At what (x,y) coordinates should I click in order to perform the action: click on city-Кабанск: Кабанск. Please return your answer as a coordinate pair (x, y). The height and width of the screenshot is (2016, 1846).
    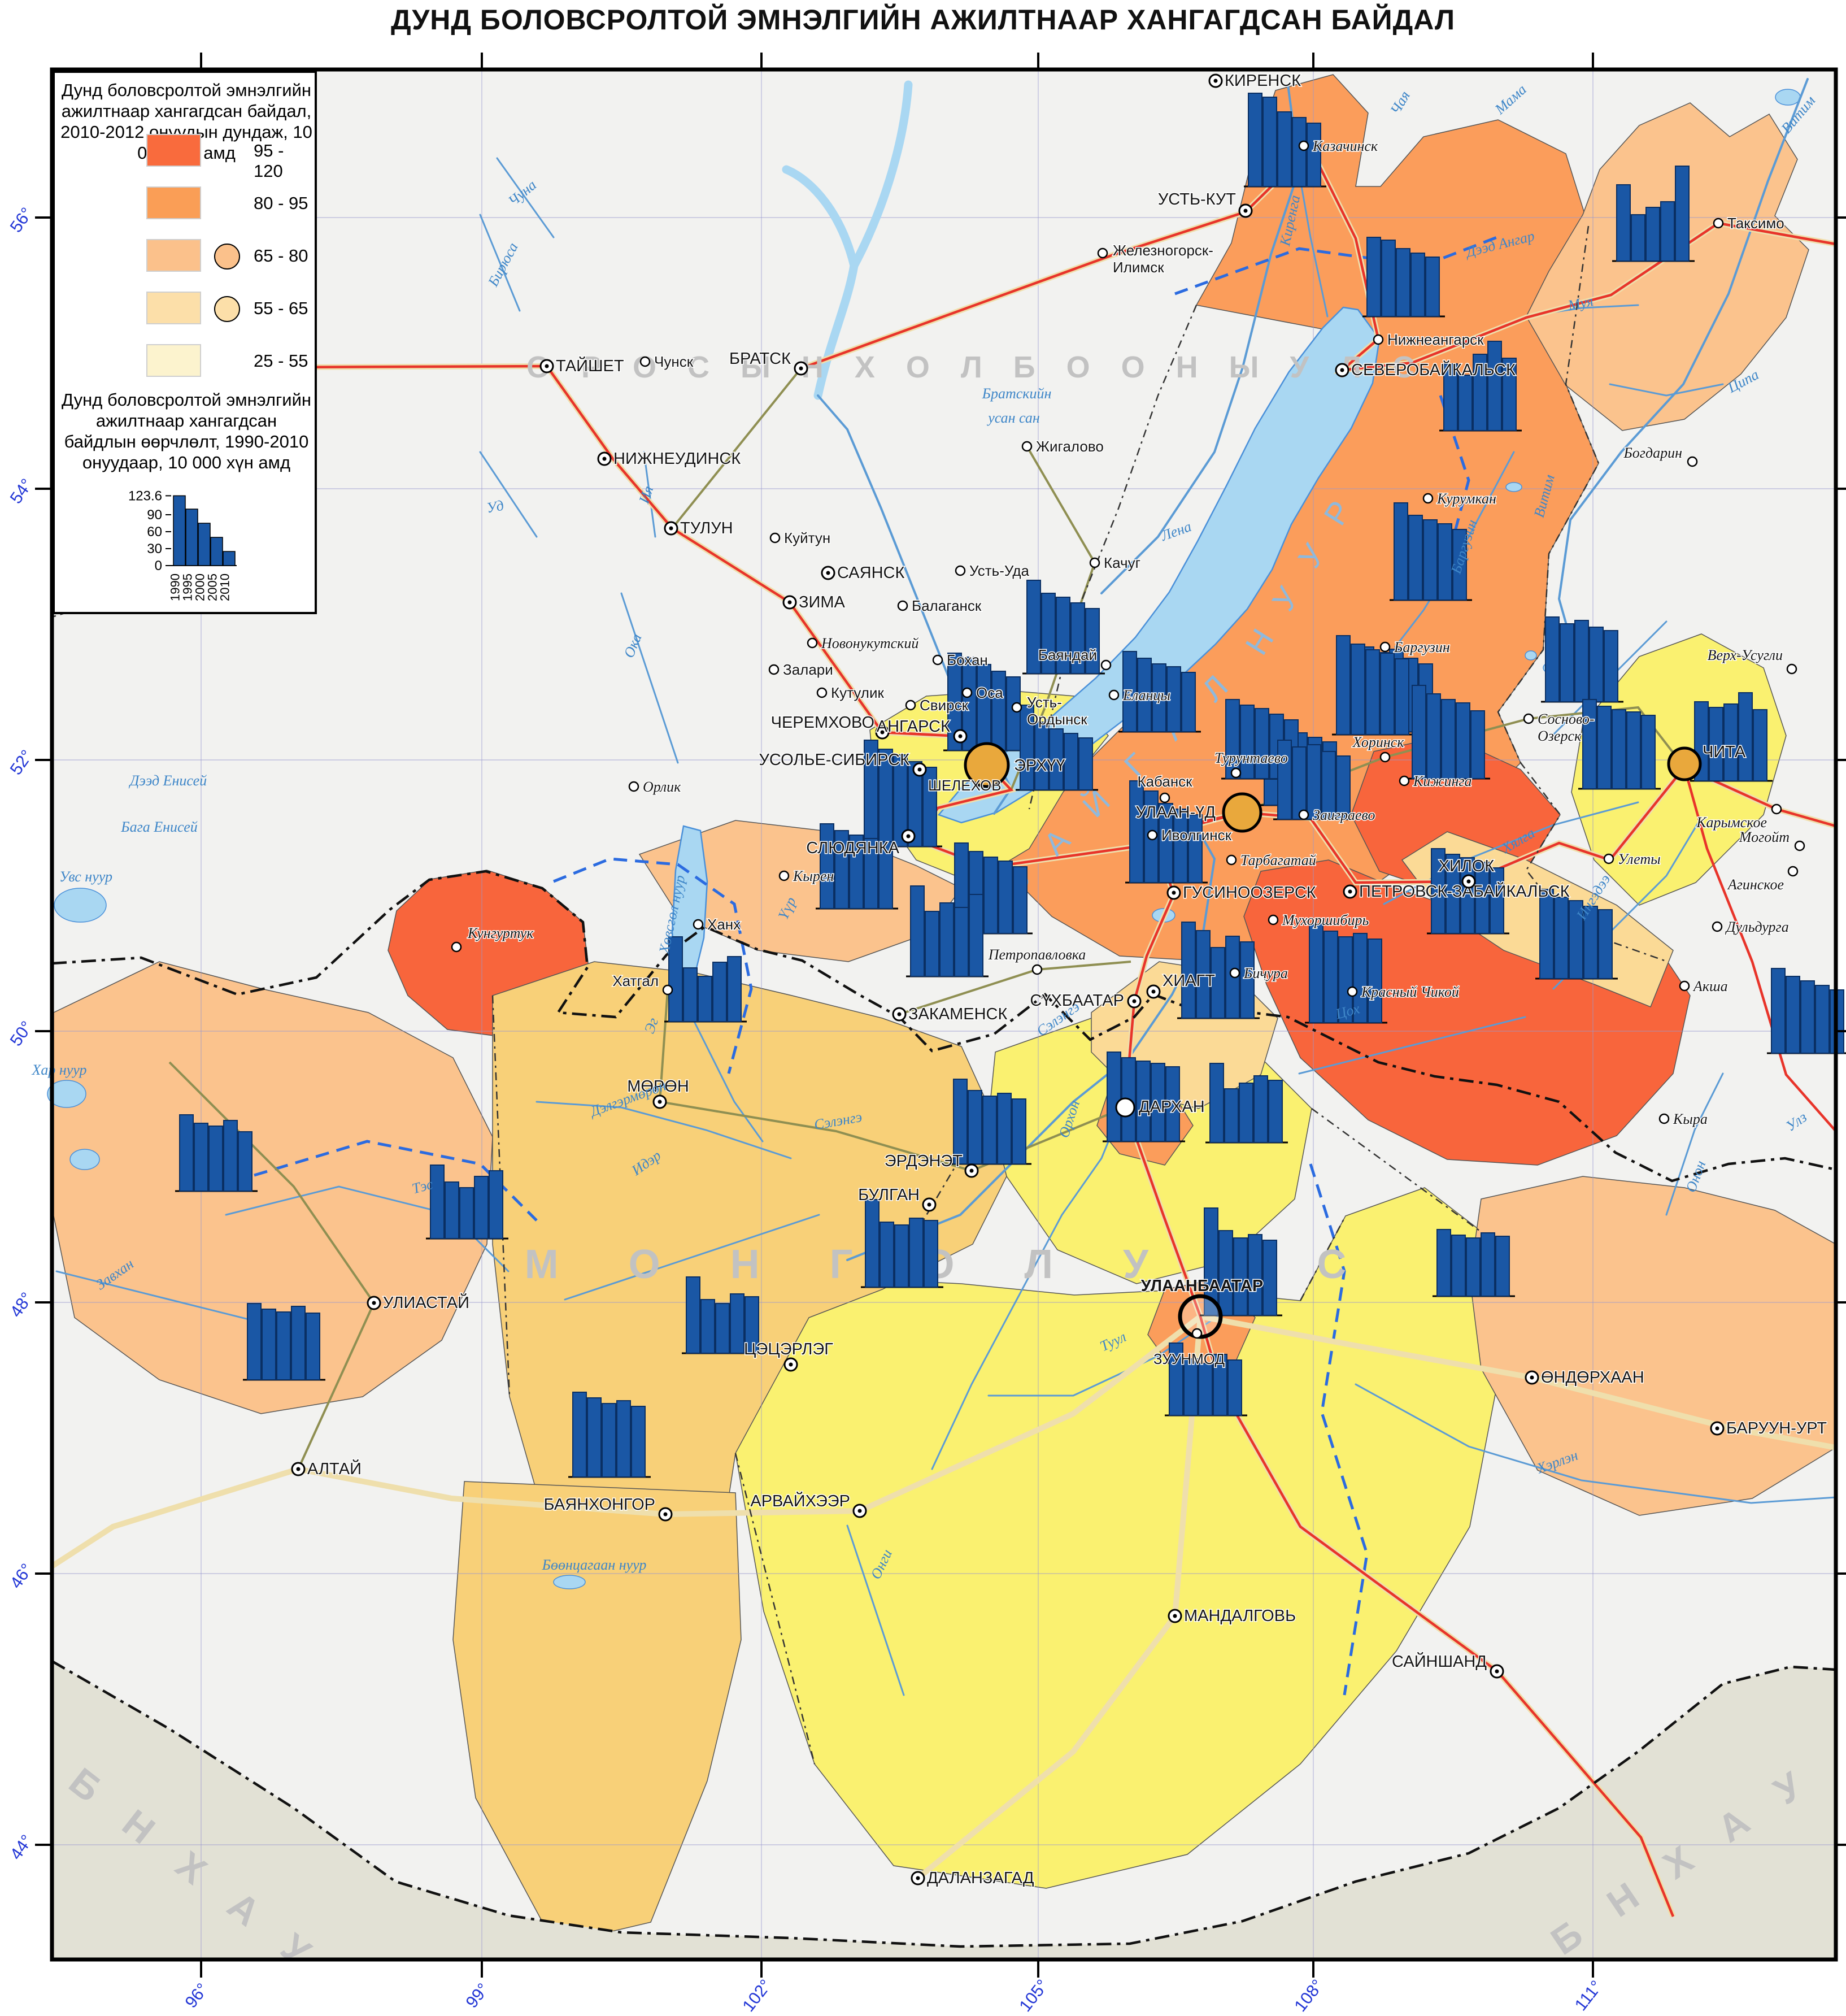
    Looking at the image, I should click on (1165, 787).